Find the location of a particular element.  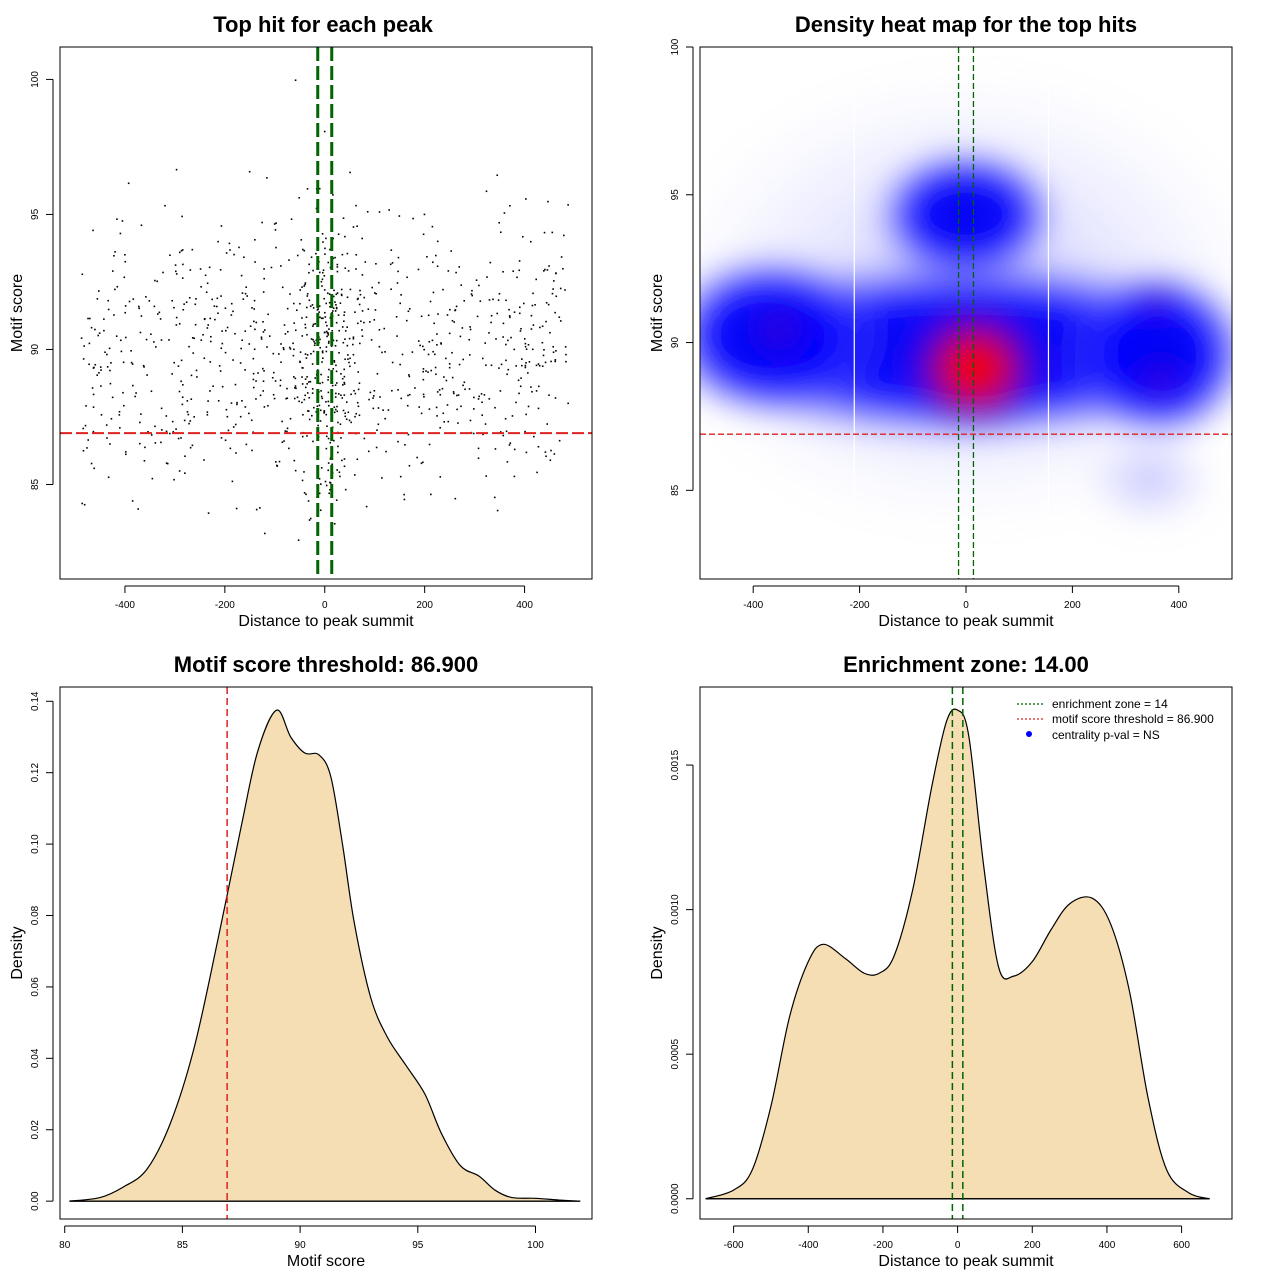

heatmap-right-purple is located at coordinates (1160, 380).